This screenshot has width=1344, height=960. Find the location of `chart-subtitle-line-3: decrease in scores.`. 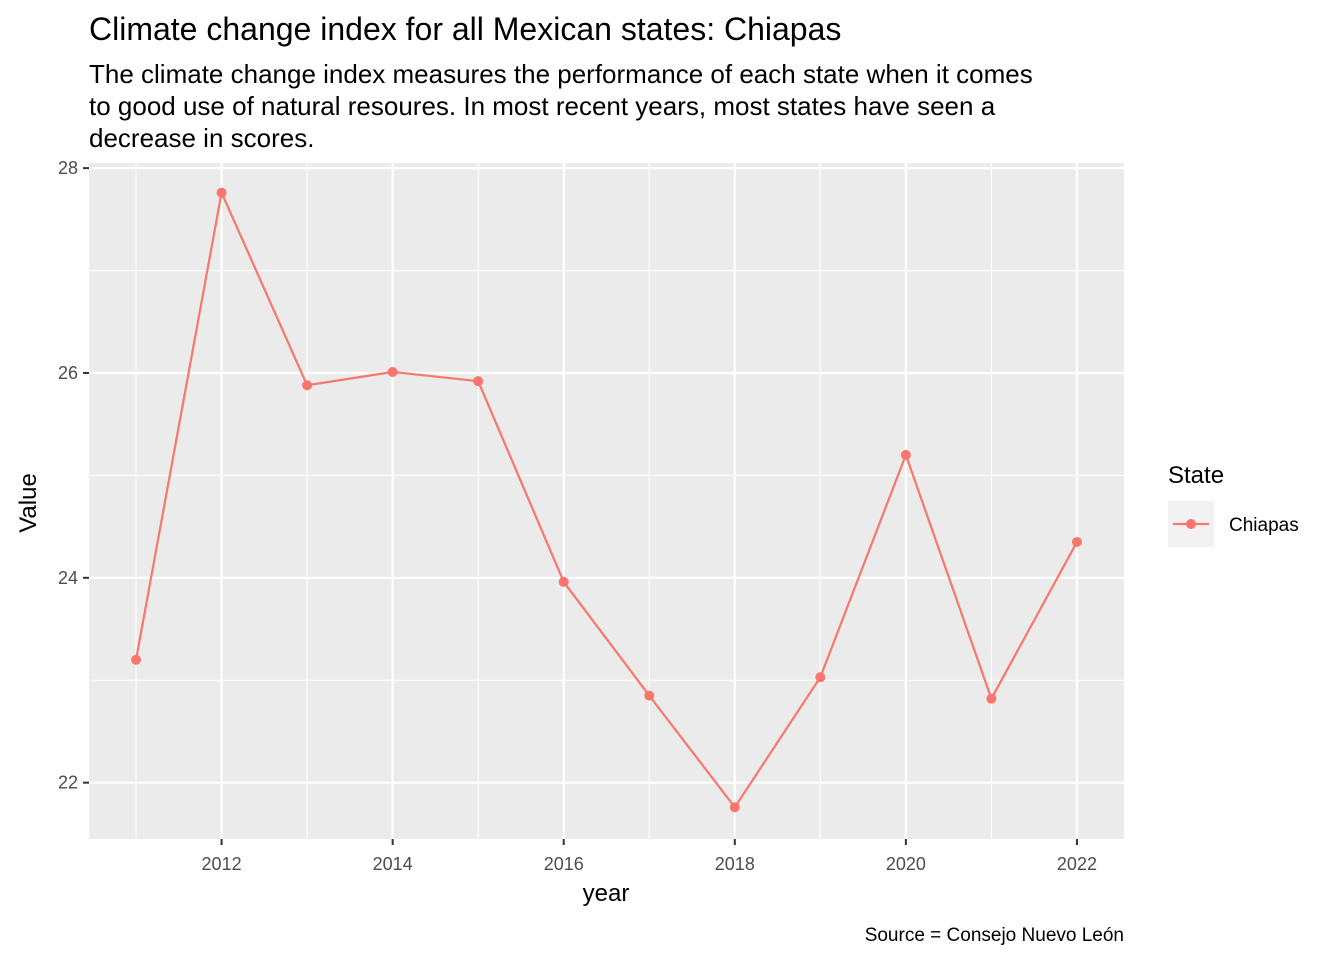

chart-subtitle-line-3: decrease in scores. is located at coordinates (201, 138).